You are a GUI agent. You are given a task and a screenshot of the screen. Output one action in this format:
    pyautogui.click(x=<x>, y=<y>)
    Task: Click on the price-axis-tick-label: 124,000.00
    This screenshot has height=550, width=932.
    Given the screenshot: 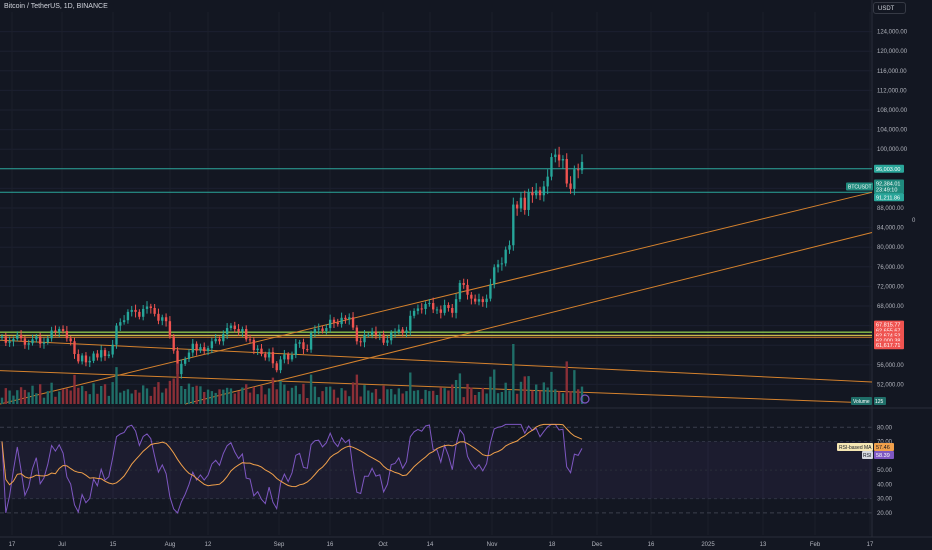 What is the action you would take?
    pyautogui.click(x=892, y=33)
    